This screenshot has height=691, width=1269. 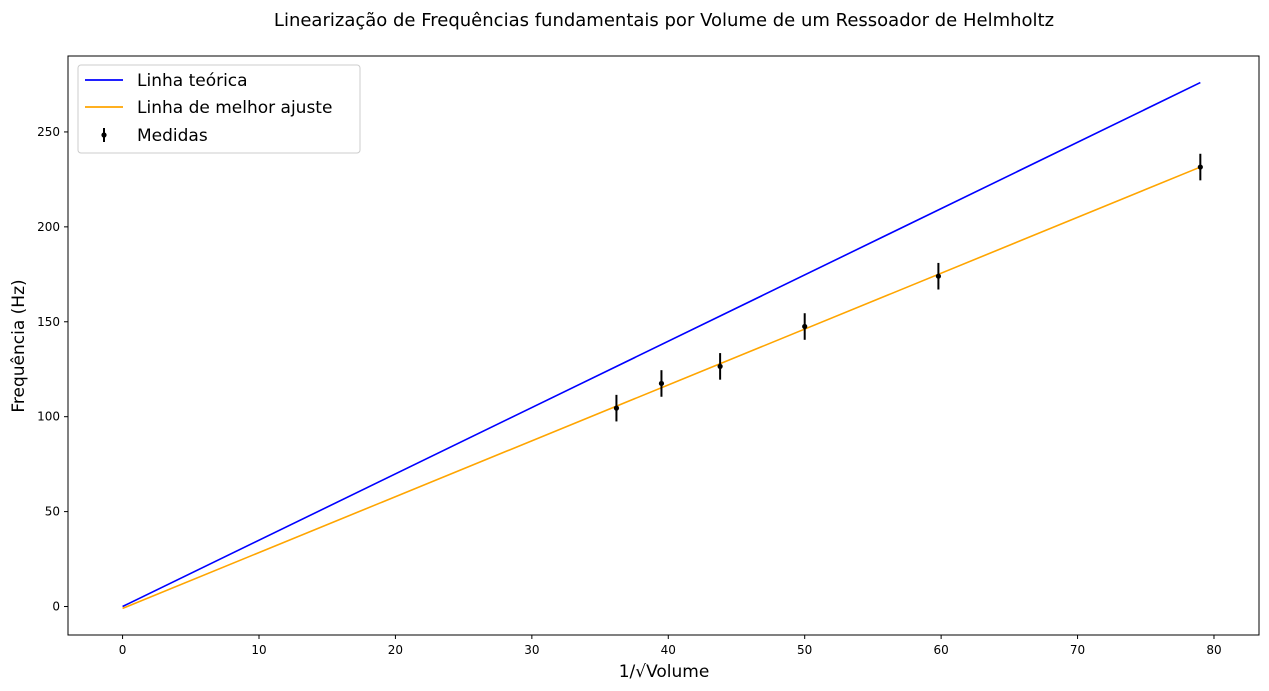 I want to click on y-tick-label: 0, so click(x=56, y=607).